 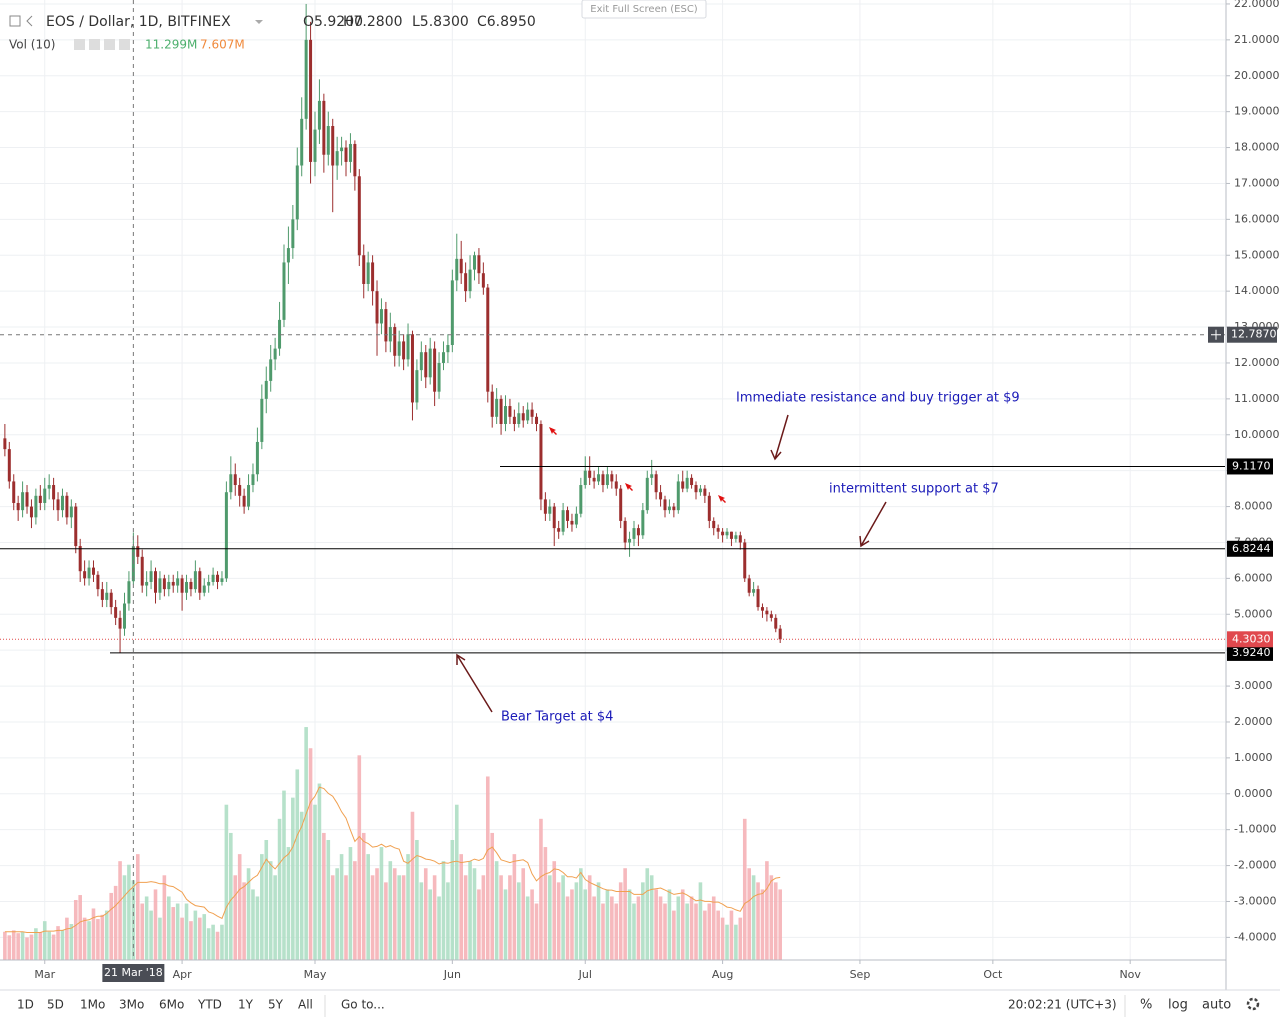 What do you see at coordinates (131, 1005) in the screenshot?
I see `range-button: 3Mo` at bounding box center [131, 1005].